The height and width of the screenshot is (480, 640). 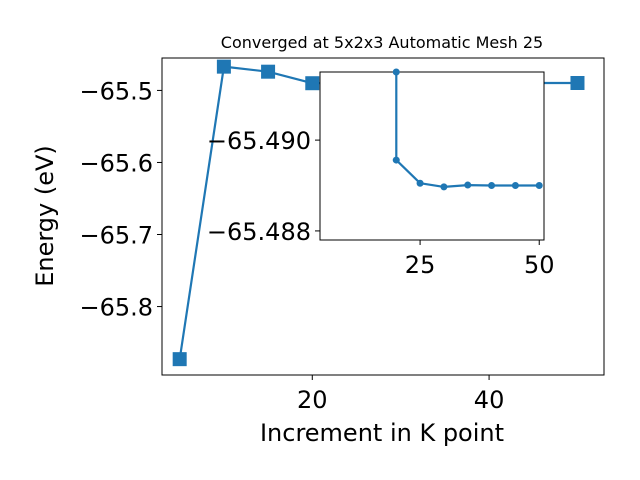 What do you see at coordinates (489, 400) in the screenshot?
I see `main-x-tick-label: 40` at bounding box center [489, 400].